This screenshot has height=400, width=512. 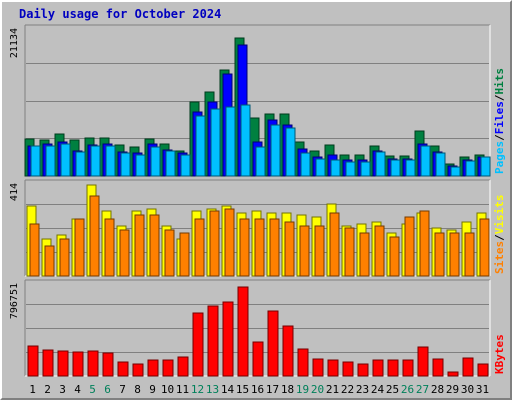 What do you see at coordinates (467, 389) in the screenshot?
I see `x-tick-day-30: 30` at bounding box center [467, 389].